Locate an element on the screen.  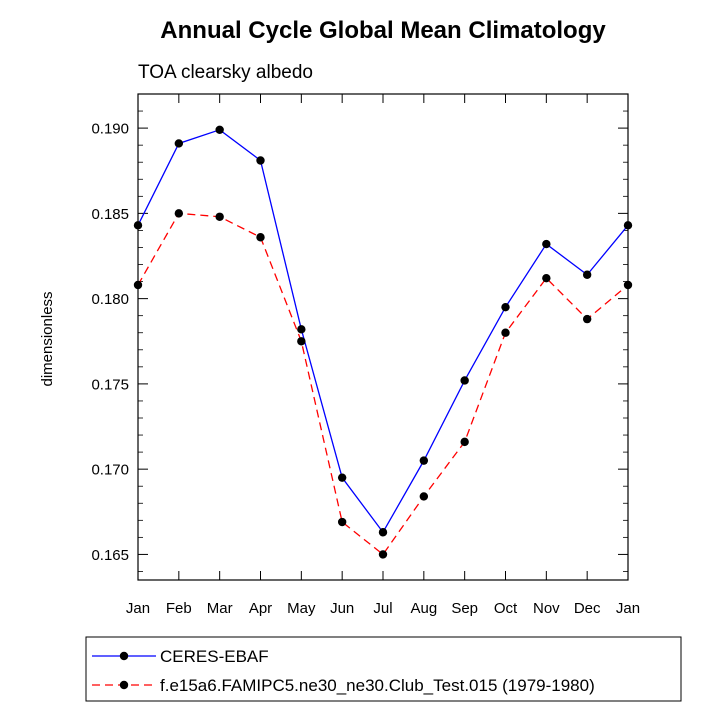
x-tick-label: Sep is located at coordinates (464, 608).